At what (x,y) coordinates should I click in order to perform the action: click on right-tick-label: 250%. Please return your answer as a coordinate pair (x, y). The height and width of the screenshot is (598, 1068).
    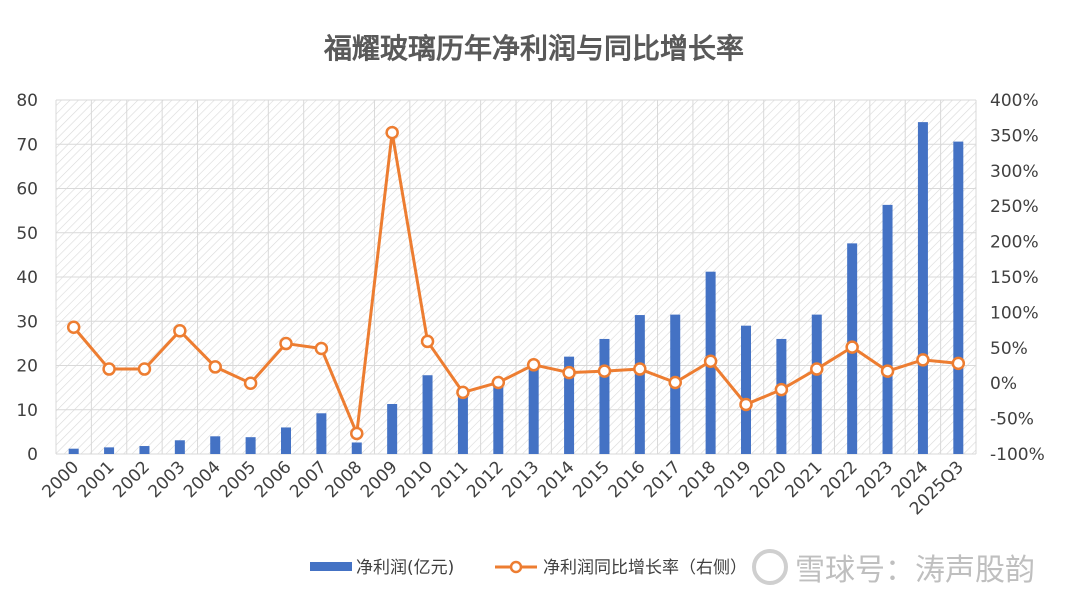
    Looking at the image, I should click on (1014, 207).